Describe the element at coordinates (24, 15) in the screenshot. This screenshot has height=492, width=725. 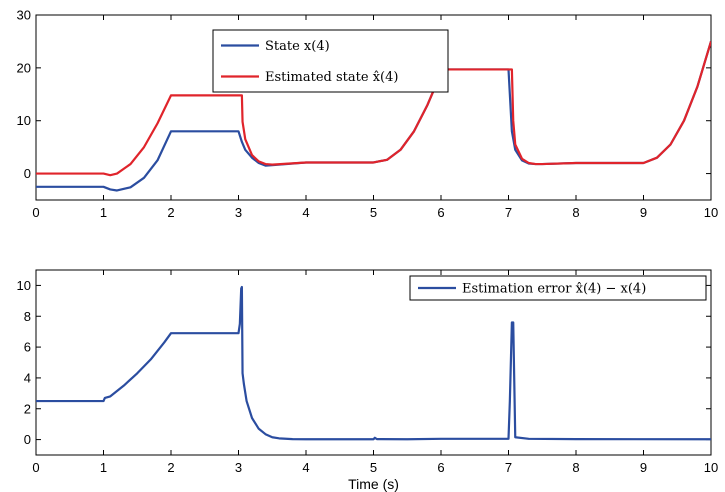
I see `y-tick-label: 30` at that location.